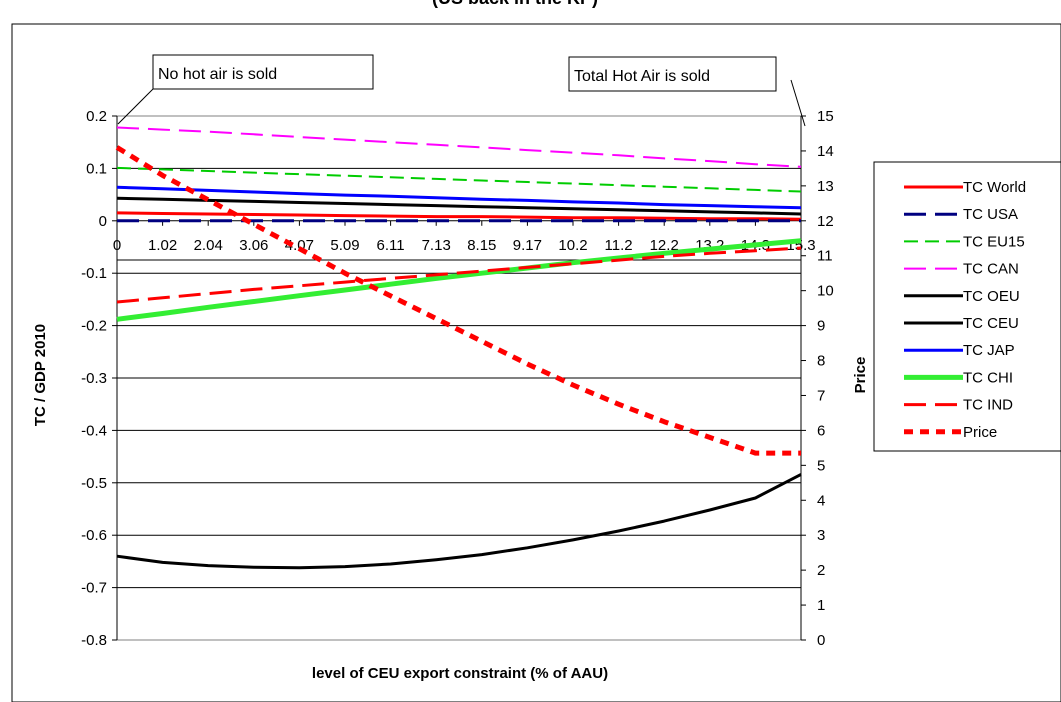 Image resolution: width=1061 pixels, height=702 pixels. Describe the element at coordinates (825, 116) in the screenshot. I see `y2-tick-label-0: 15` at that location.